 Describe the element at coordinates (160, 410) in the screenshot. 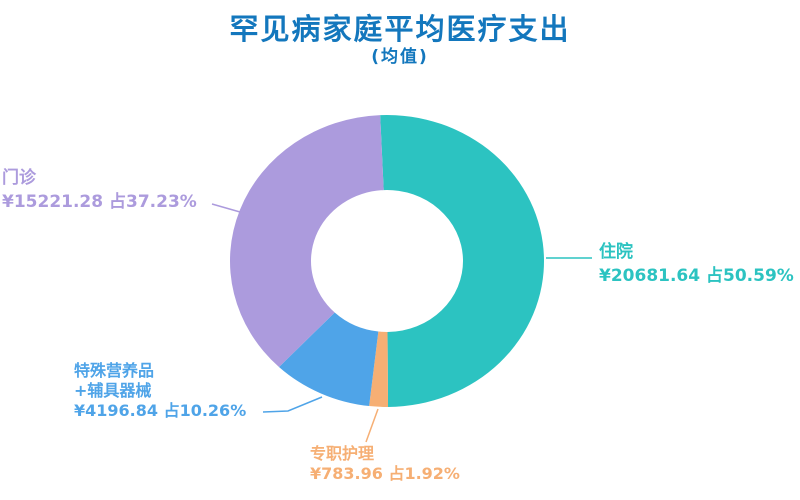

I see `nutrition-devices-value: ¥4196.84 占10.26%` at that location.